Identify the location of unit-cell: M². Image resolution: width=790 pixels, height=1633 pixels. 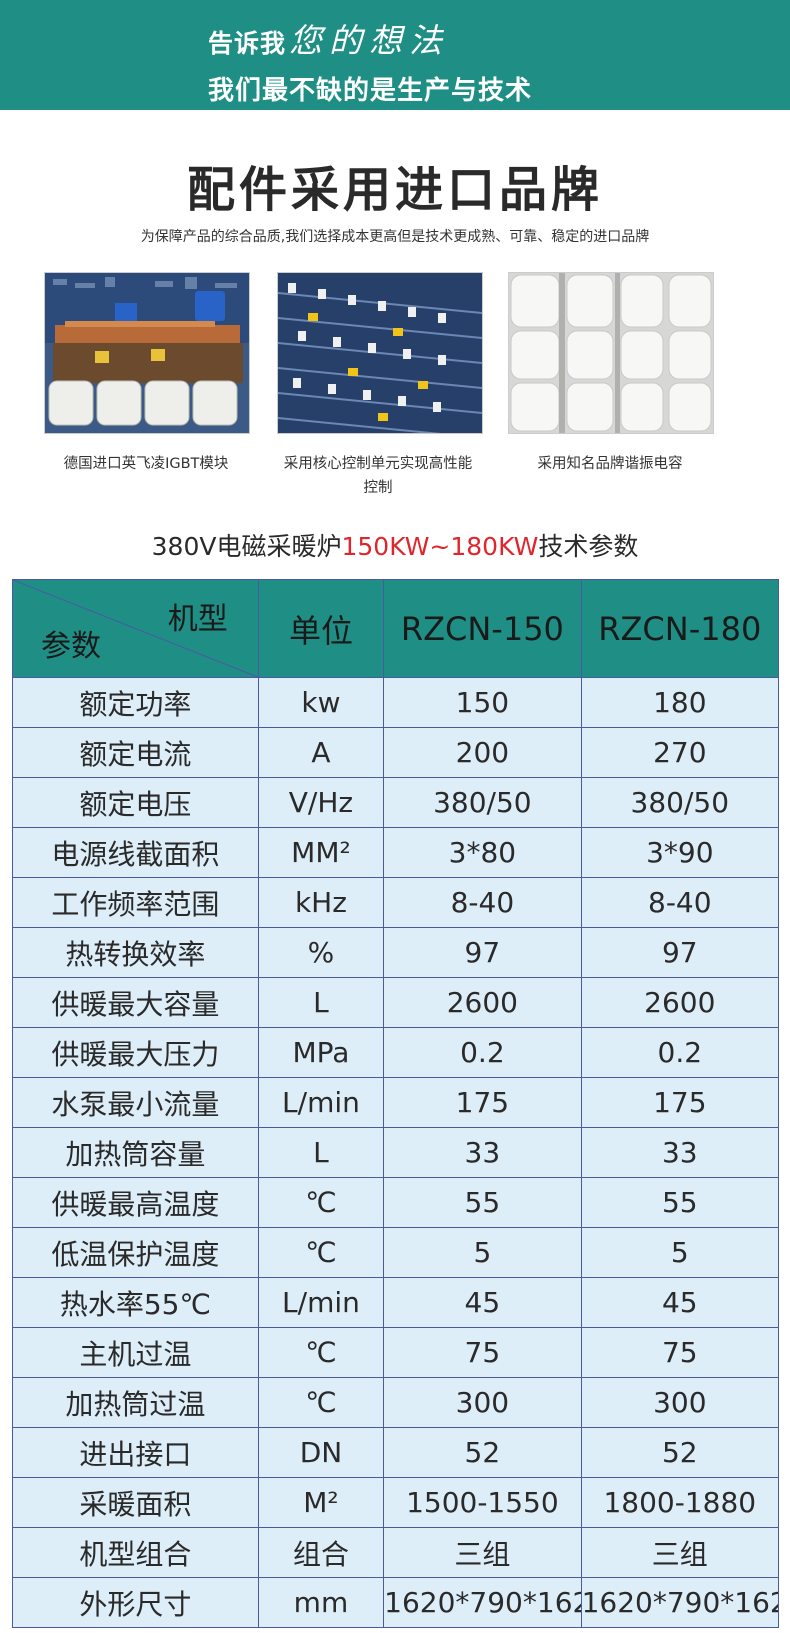
(321, 1502).